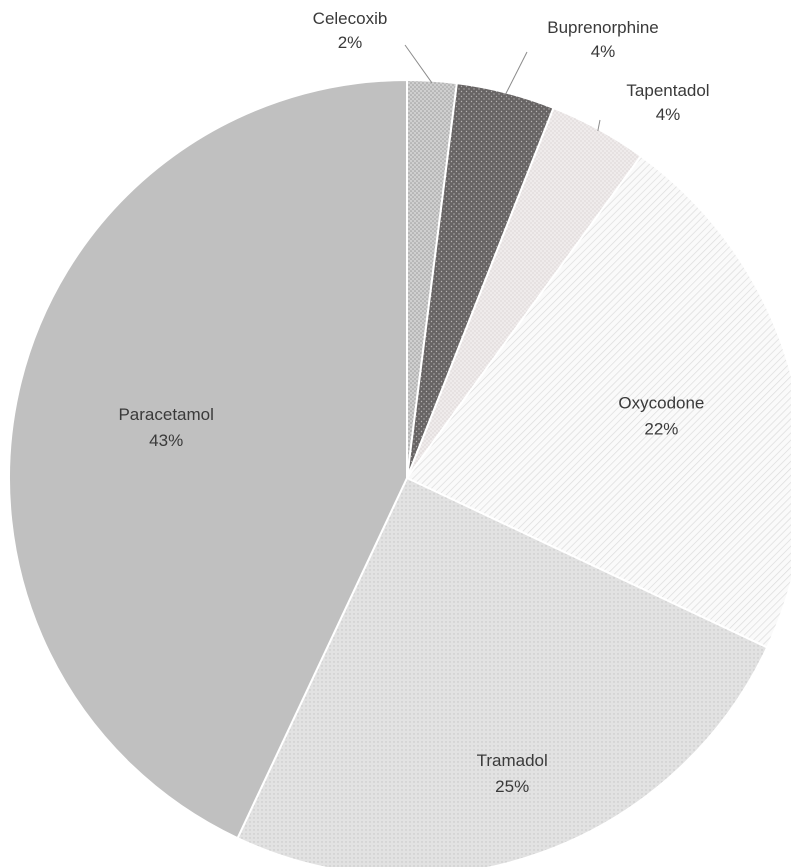 This screenshot has height=867, width=791. What do you see at coordinates (418, 64) in the screenshot?
I see `leader-line-celecoxib` at bounding box center [418, 64].